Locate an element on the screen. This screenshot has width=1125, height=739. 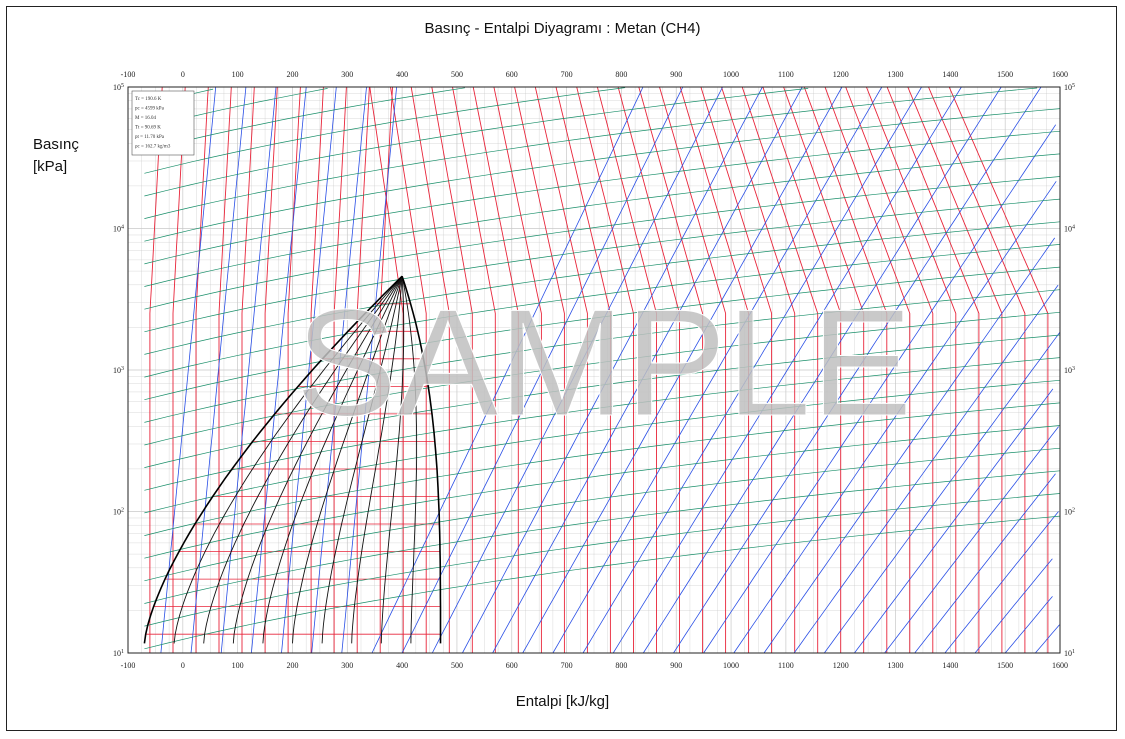
x-tick-label-bottom: 800 is located at coordinates (621, 665).